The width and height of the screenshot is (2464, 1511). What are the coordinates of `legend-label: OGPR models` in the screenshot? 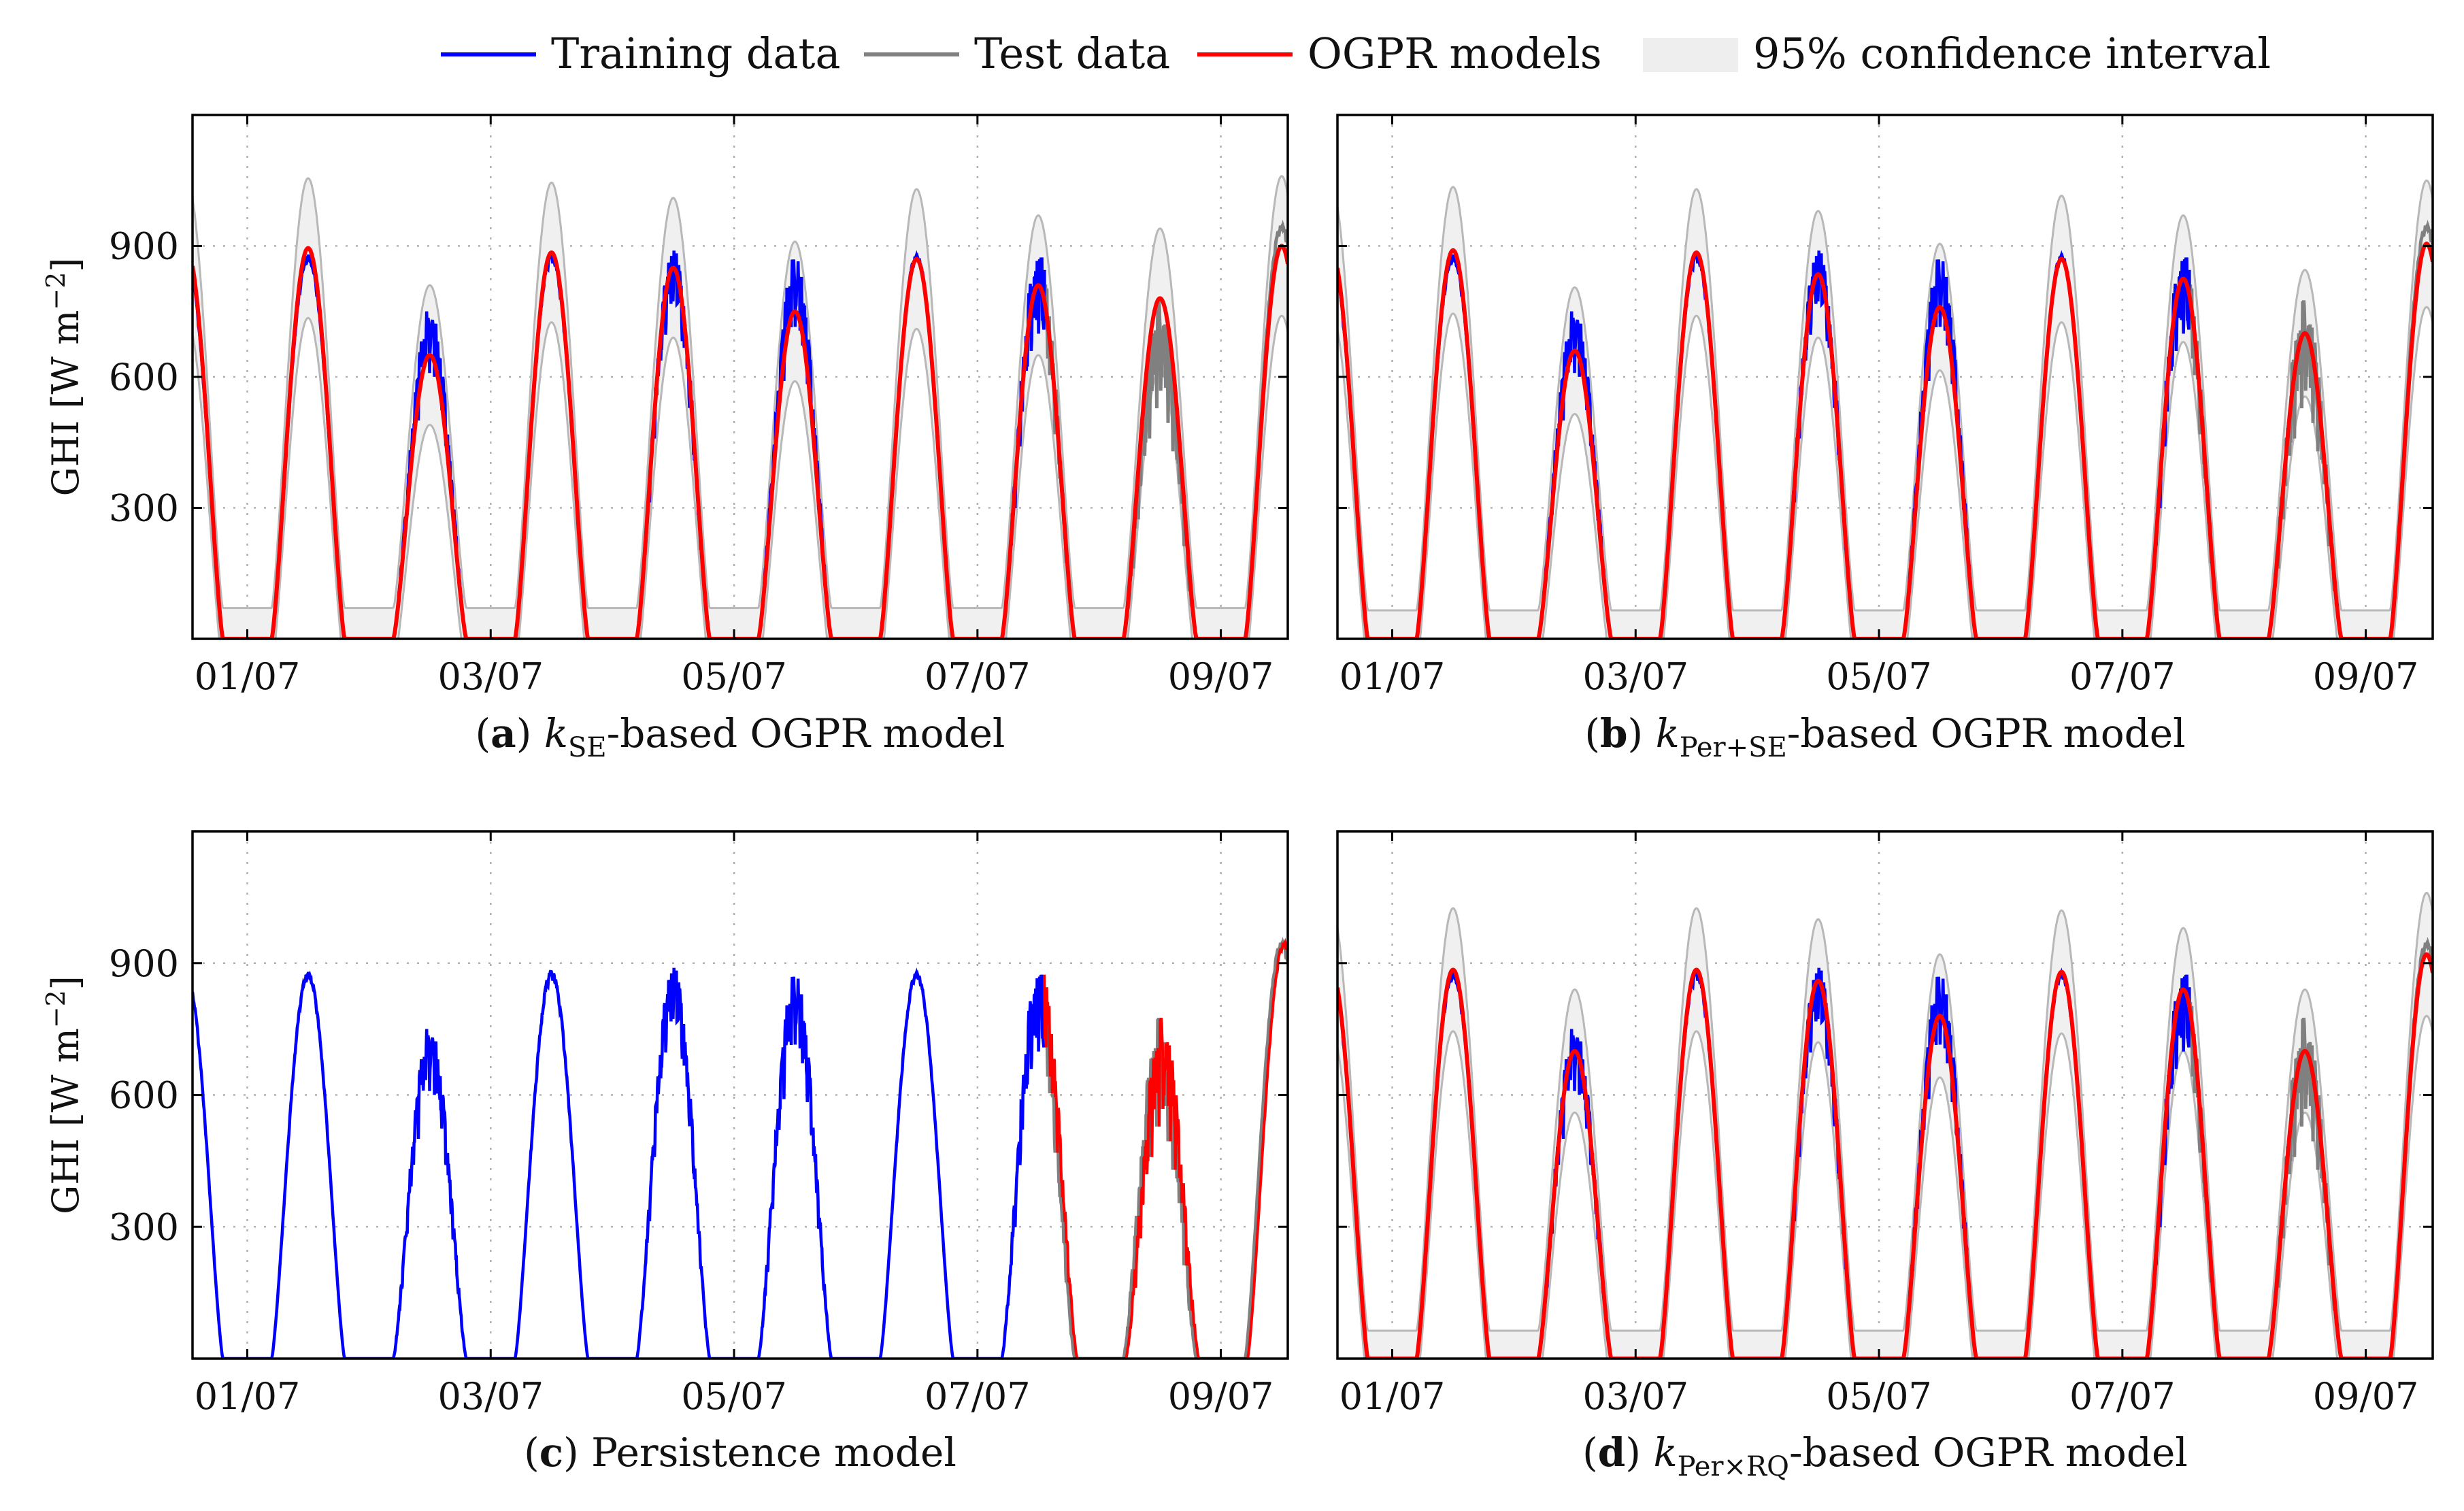 It's located at (1455, 53).